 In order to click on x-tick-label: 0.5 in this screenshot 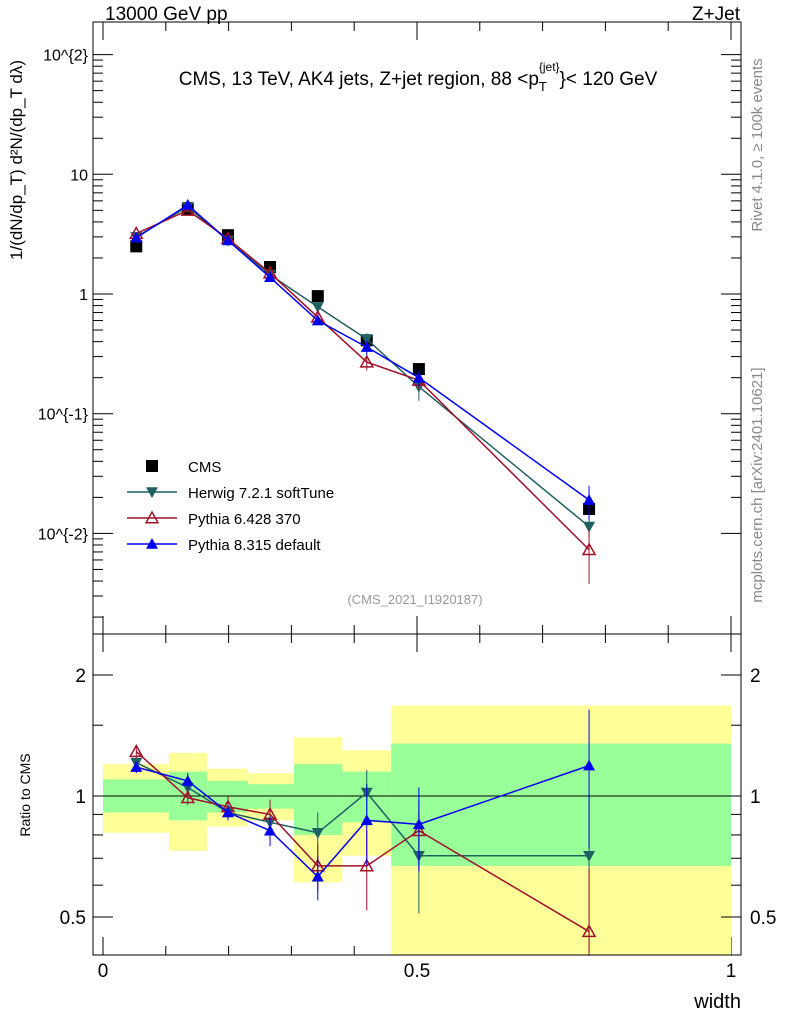, I will do `click(417, 971)`.